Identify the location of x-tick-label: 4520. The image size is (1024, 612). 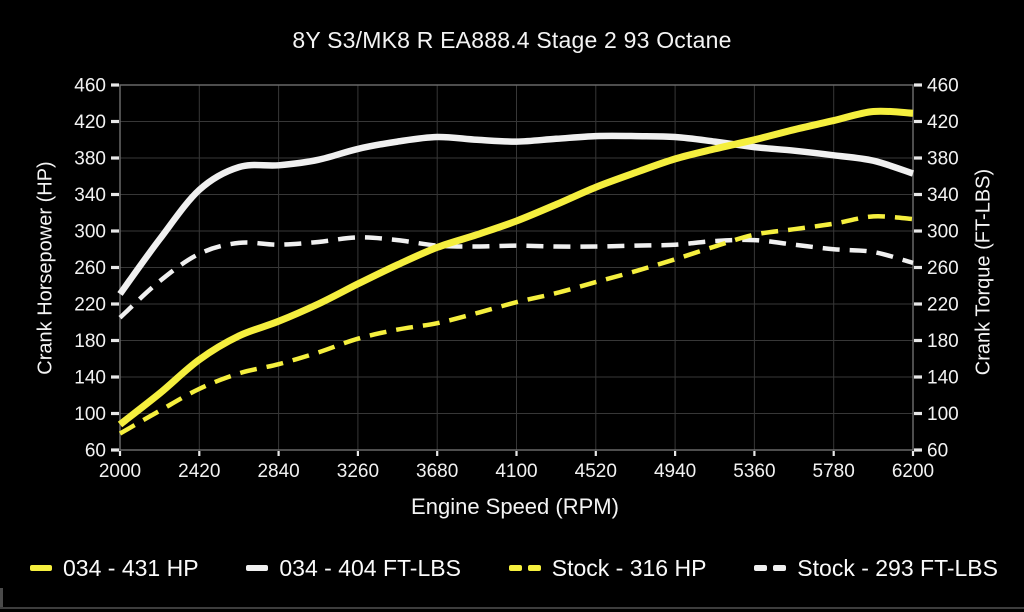
(596, 471).